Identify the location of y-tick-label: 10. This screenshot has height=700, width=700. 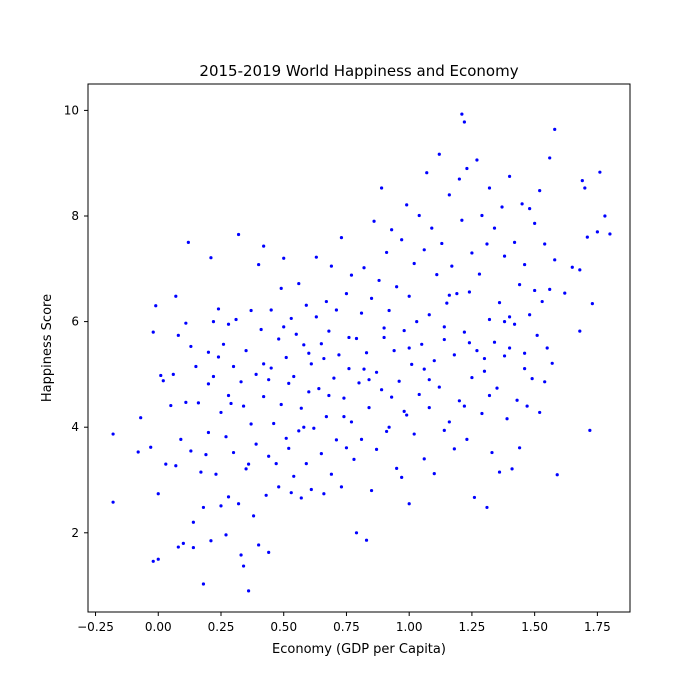
(71, 110).